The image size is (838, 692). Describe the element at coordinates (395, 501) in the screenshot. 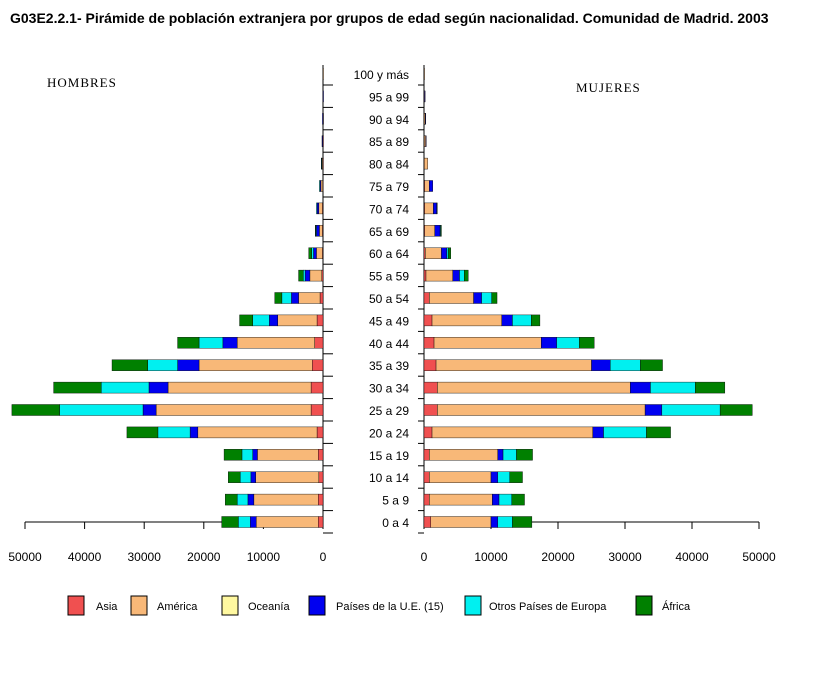

I see `age-group-label: 5 a 9` at that location.